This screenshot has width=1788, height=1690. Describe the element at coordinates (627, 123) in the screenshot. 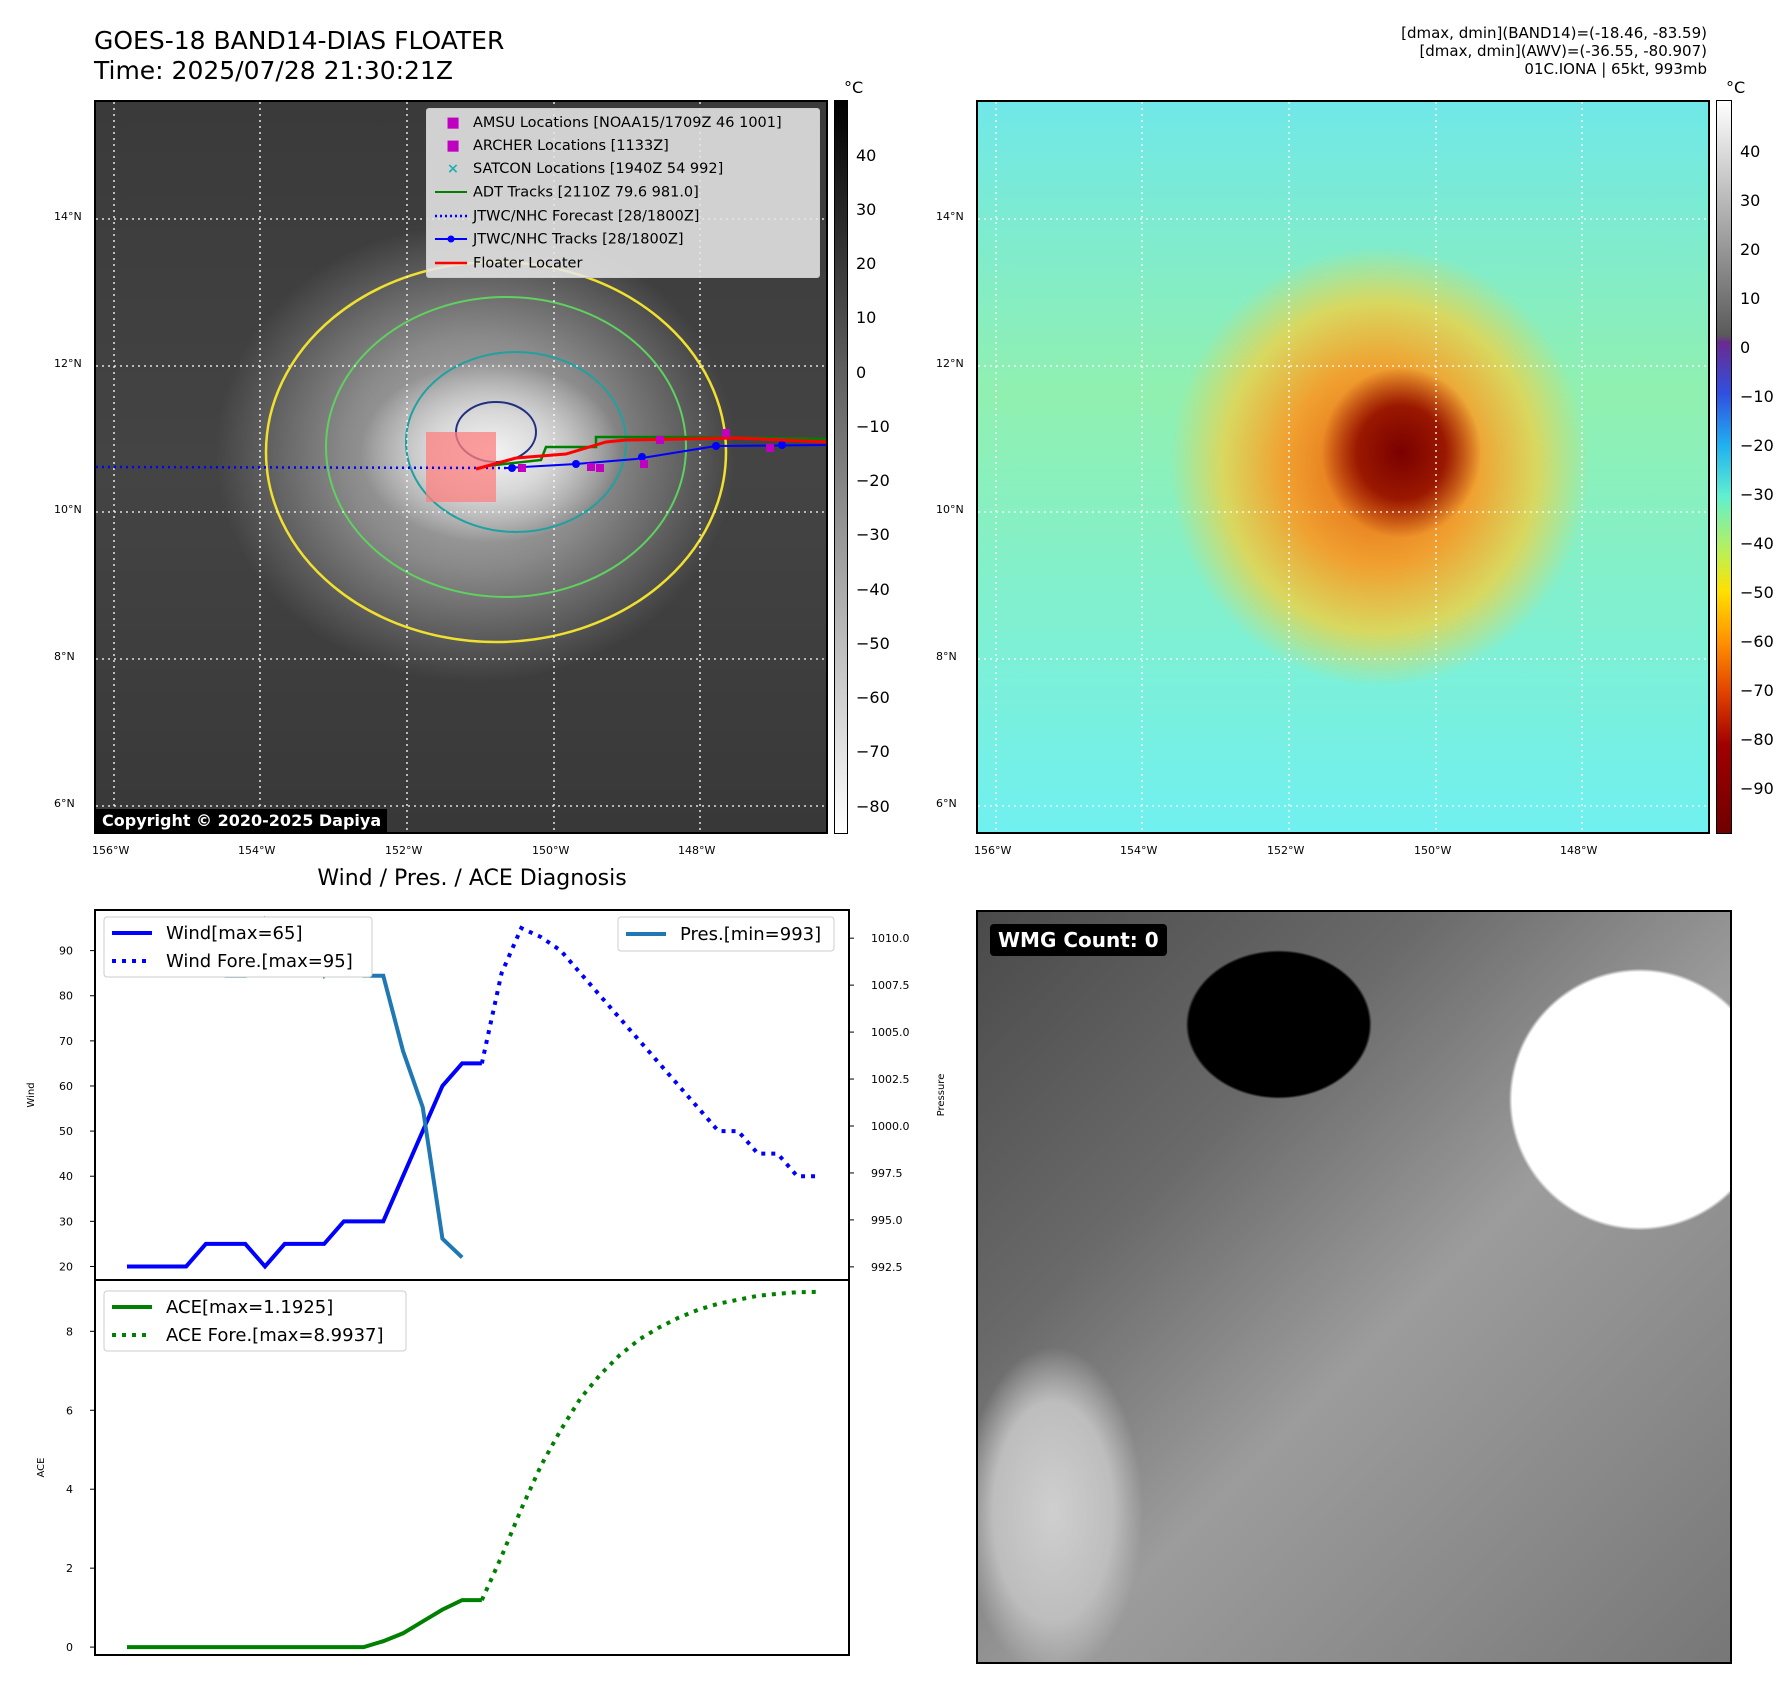

I see `legend-label: AMSU Locations [NOAA15/1709Z 46 1001]` at that location.